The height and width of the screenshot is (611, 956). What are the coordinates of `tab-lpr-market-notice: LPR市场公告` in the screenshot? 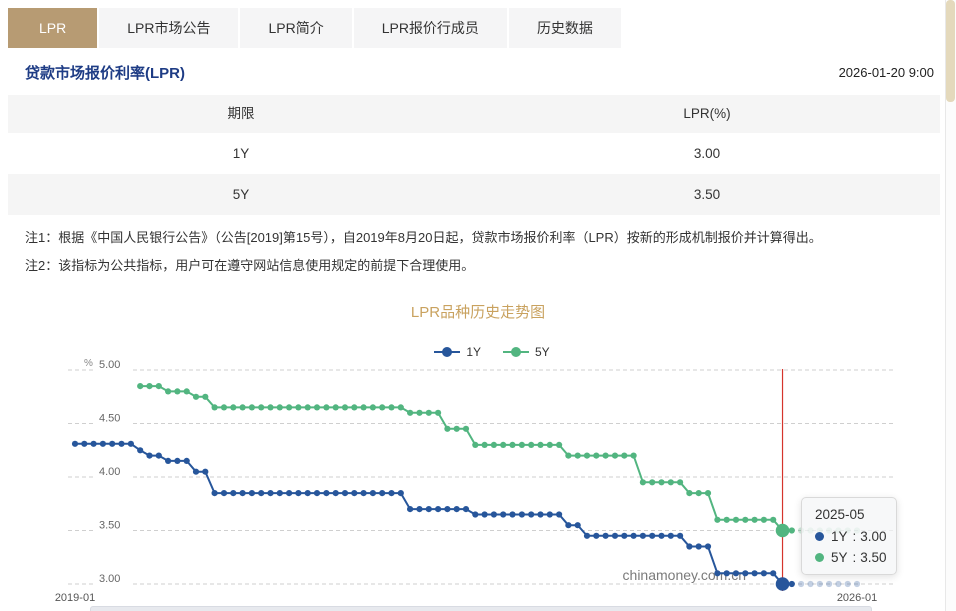 It's located at (169, 28).